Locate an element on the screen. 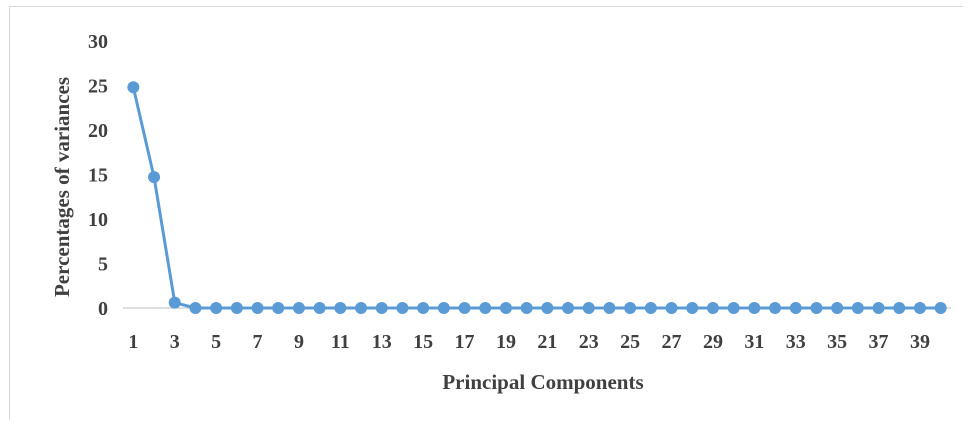  y-tick-label: 25 is located at coordinates (98, 87).